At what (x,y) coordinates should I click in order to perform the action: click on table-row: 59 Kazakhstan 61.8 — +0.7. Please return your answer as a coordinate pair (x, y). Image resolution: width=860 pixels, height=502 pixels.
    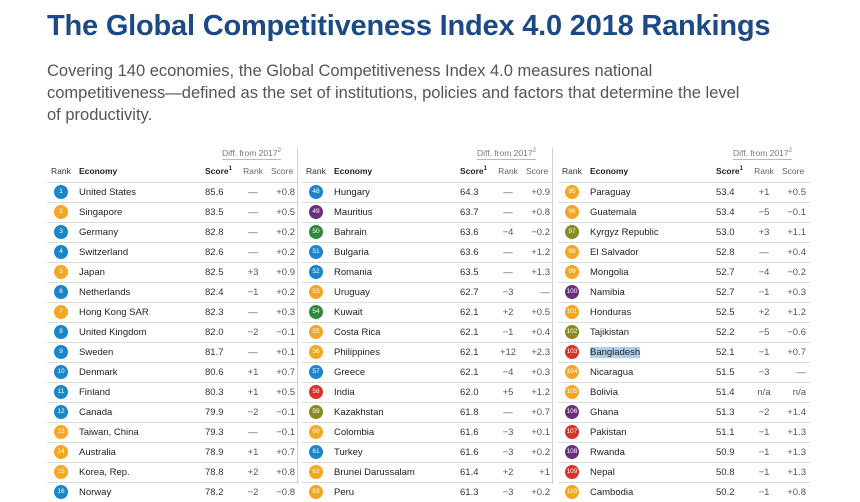
    Looking at the image, I should click on (428, 412).